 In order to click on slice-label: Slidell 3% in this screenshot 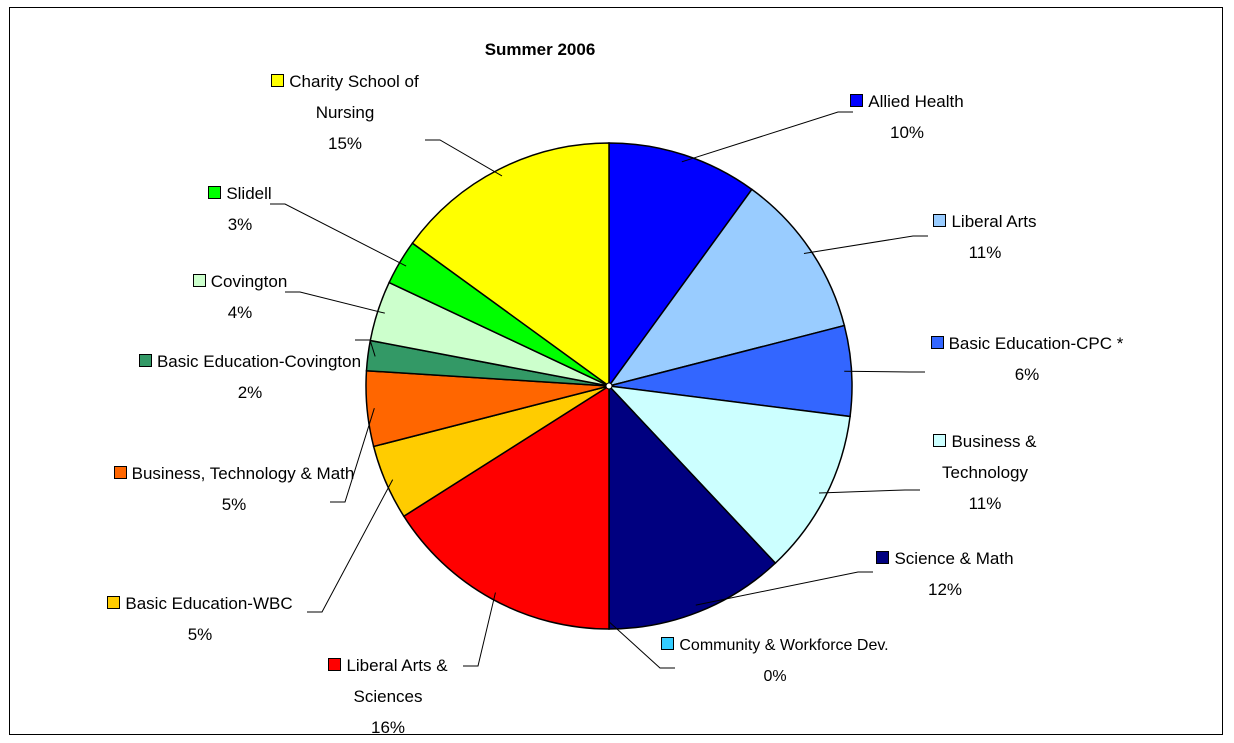, I will do `click(240, 209)`.